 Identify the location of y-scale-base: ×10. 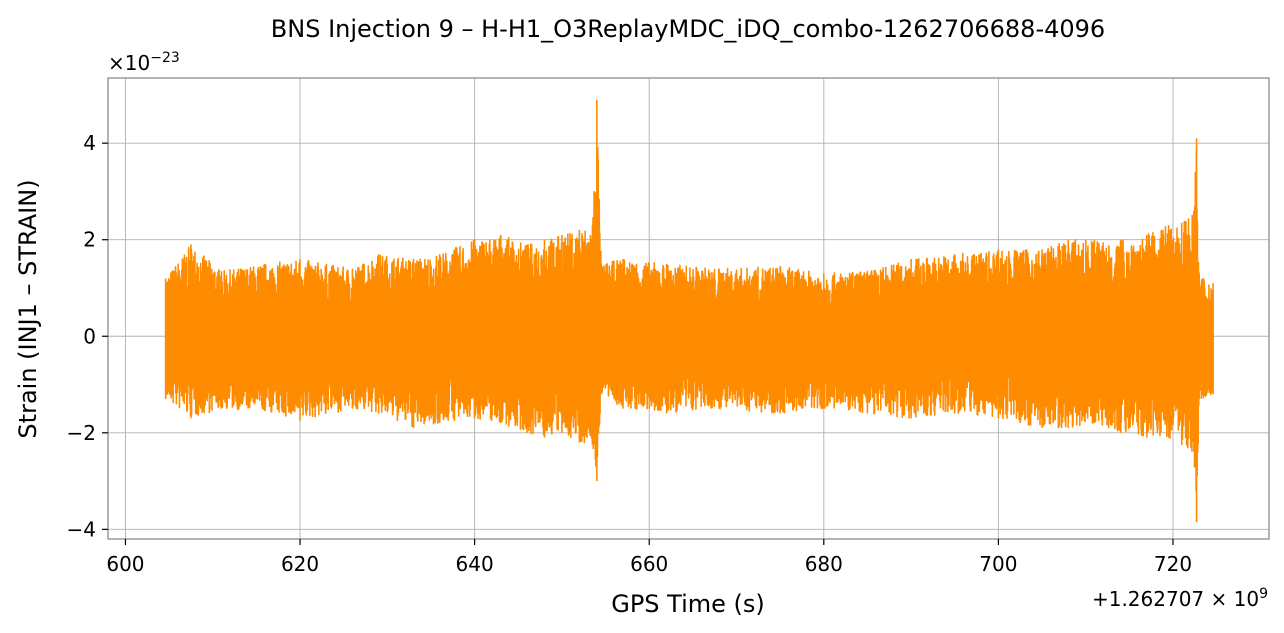
(129, 63).